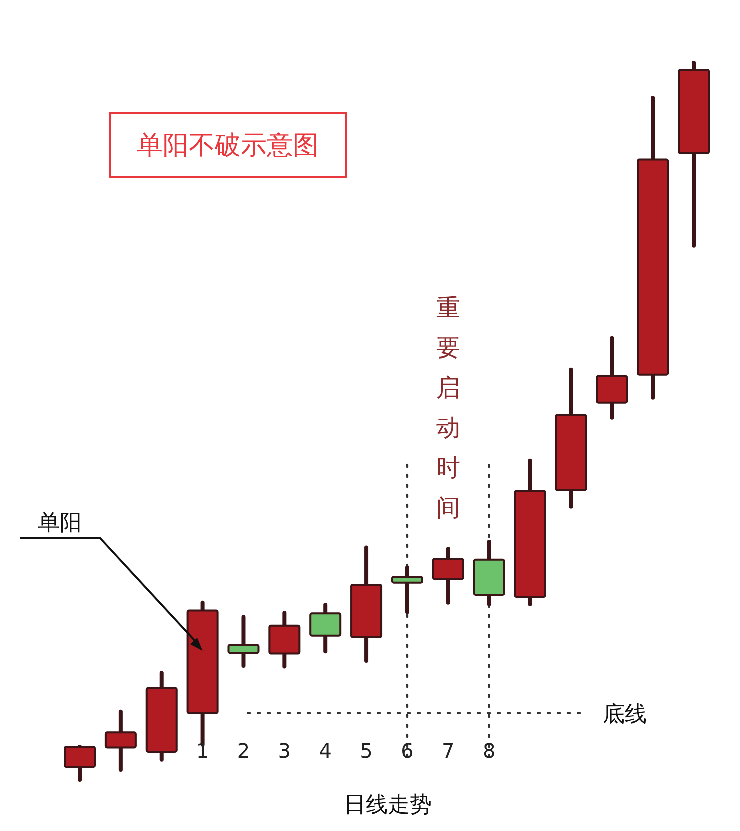 The image size is (740, 831). What do you see at coordinates (388, 805) in the screenshot?
I see `x-axis-title: 日线走势` at bounding box center [388, 805].